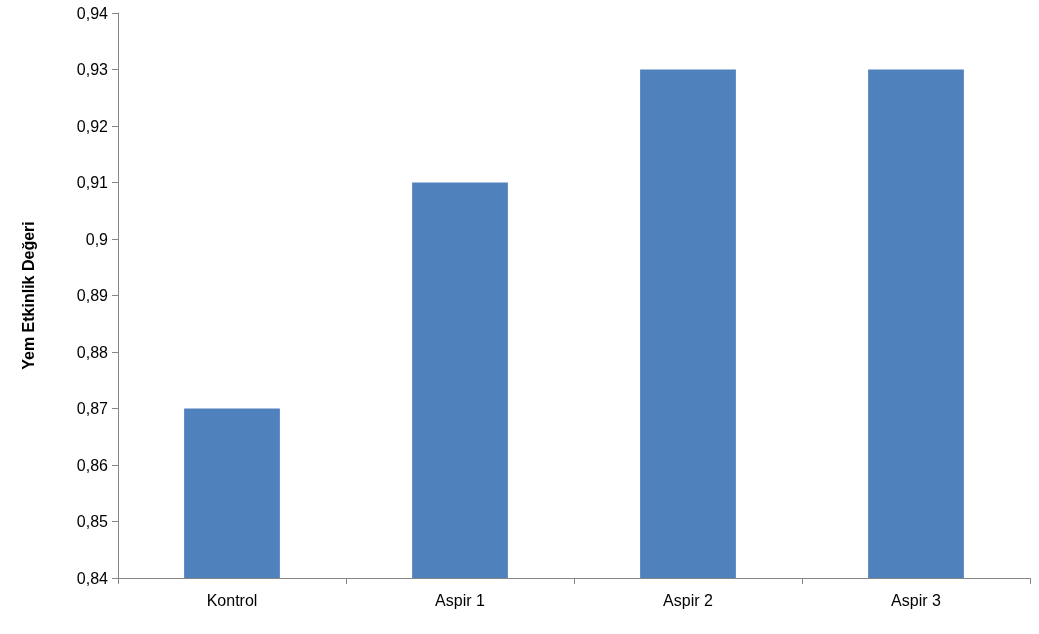  I want to click on y-axis-title: Yem Etkinlik Değeri, so click(28, 295).